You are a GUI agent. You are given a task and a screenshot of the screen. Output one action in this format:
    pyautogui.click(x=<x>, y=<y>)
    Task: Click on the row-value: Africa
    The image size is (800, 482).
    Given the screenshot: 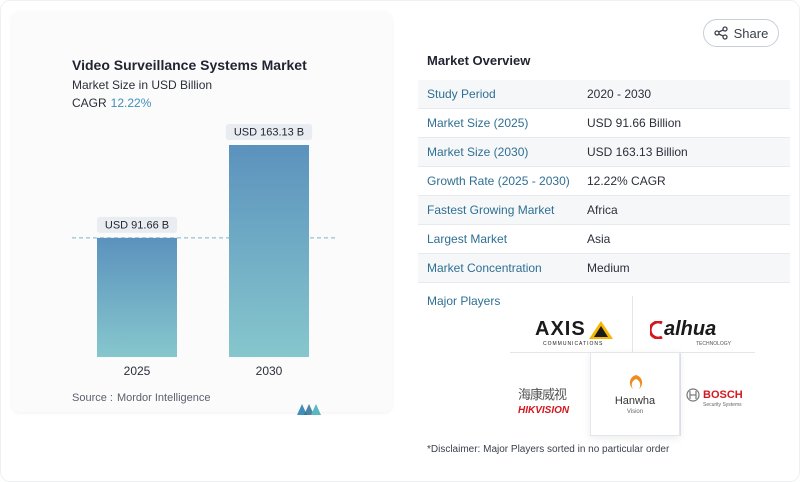 What is the action you would take?
    pyautogui.click(x=602, y=210)
    